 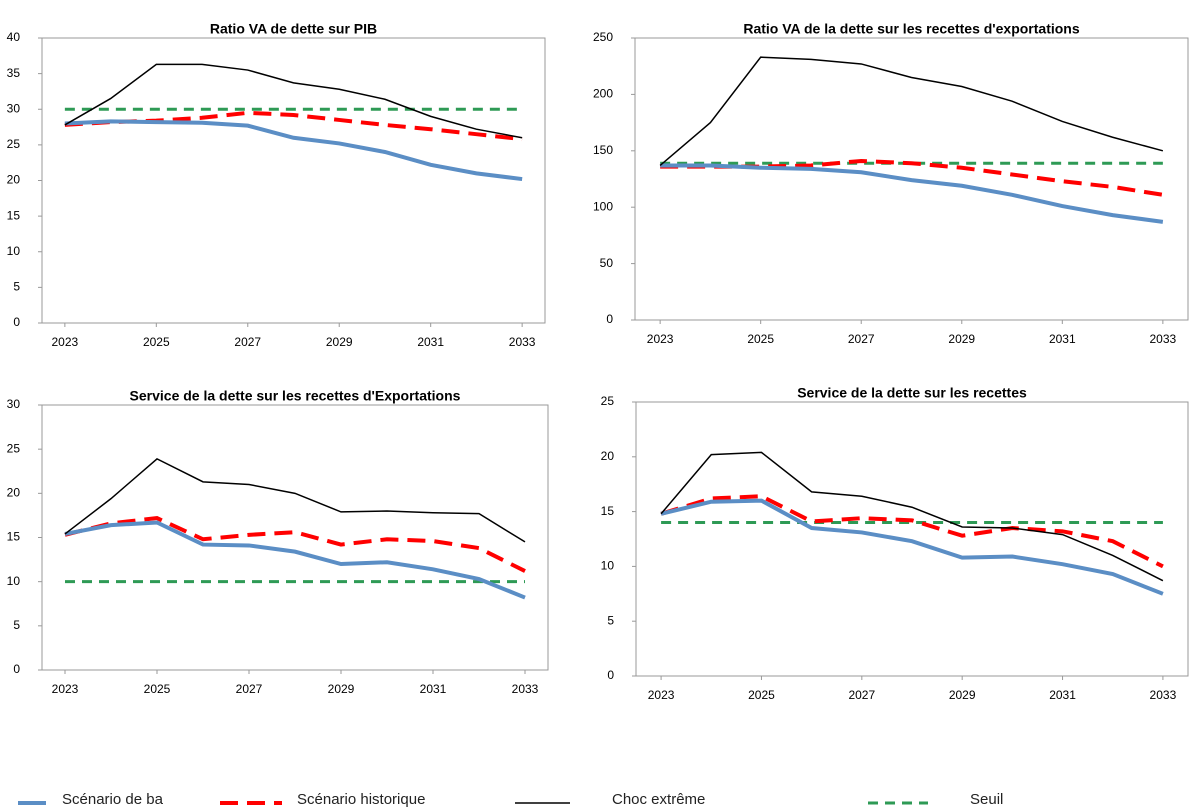 What do you see at coordinates (658, 799) in the screenshot?
I see `legend-label: Choc extrême` at bounding box center [658, 799].